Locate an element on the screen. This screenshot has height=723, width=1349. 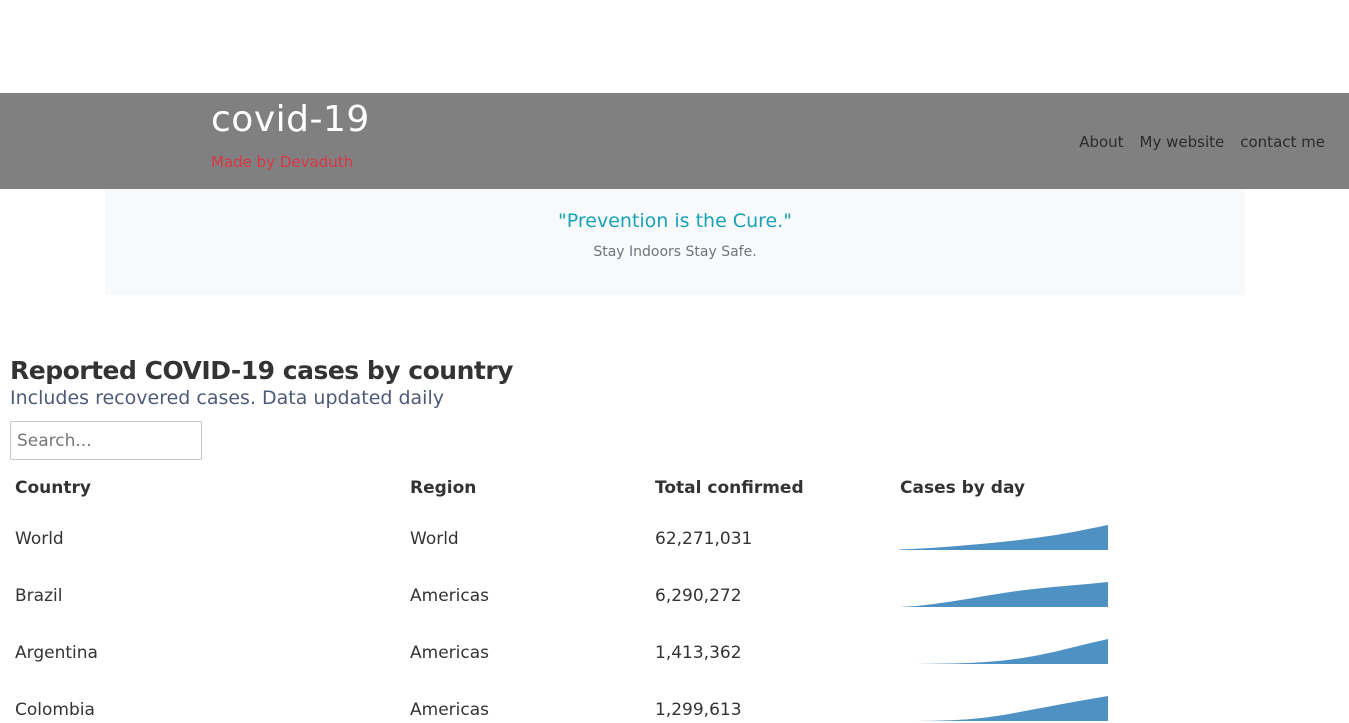
search-input is located at coordinates (106, 440).